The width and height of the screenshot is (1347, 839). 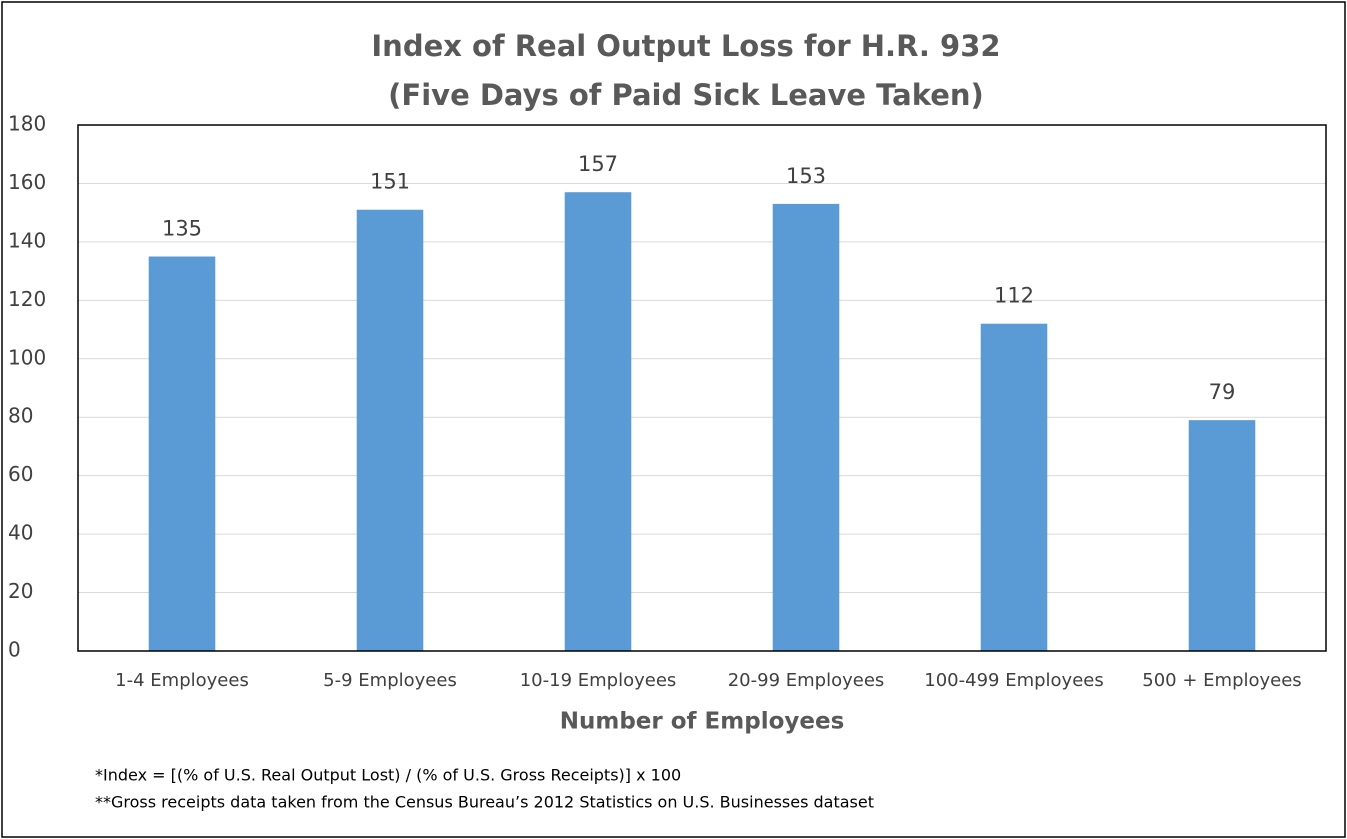 What do you see at coordinates (702, 722) in the screenshot?
I see `x-axis-title: Number of Employees` at bounding box center [702, 722].